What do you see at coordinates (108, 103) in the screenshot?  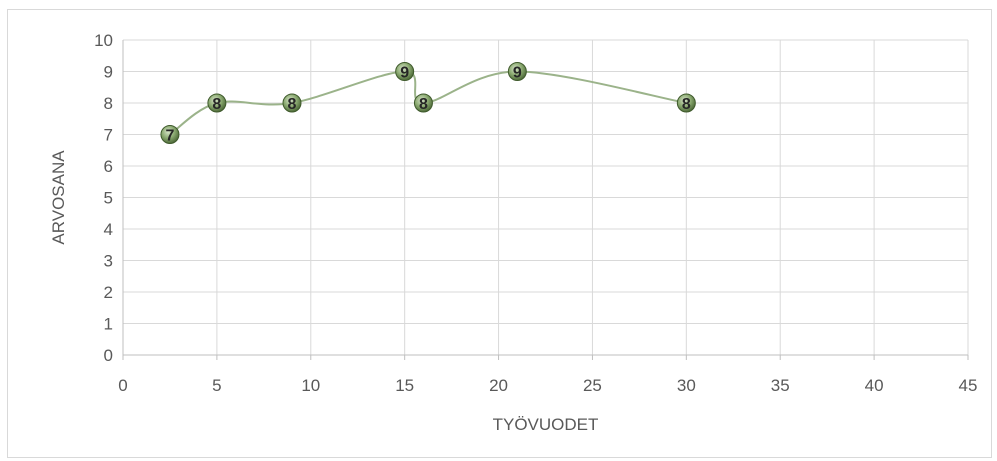 I see `y-tick-label: 8` at bounding box center [108, 103].